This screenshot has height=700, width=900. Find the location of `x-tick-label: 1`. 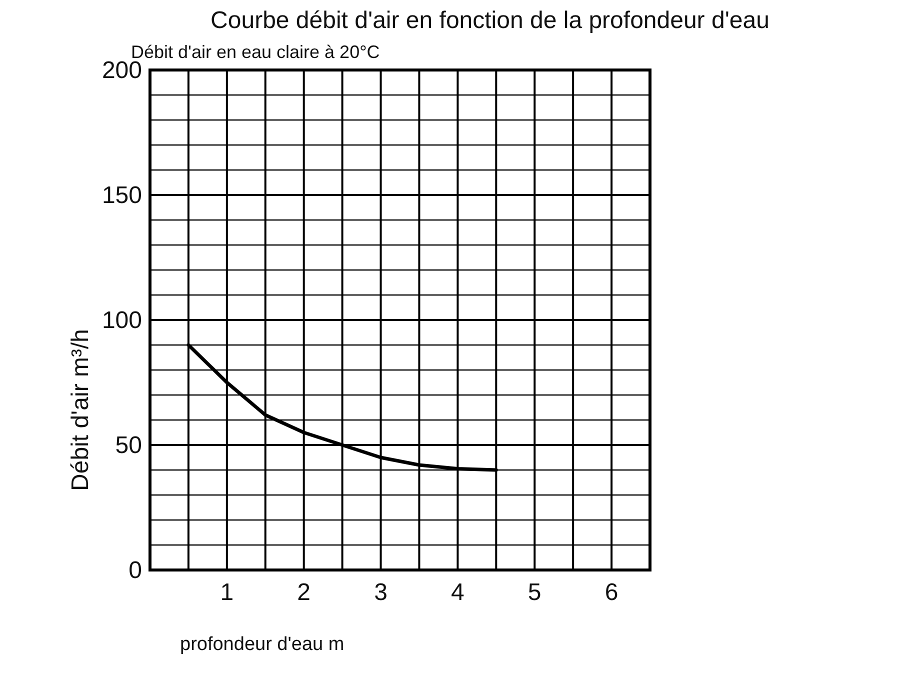

x-tick-label: 1 is located at coordinates (227, 592).